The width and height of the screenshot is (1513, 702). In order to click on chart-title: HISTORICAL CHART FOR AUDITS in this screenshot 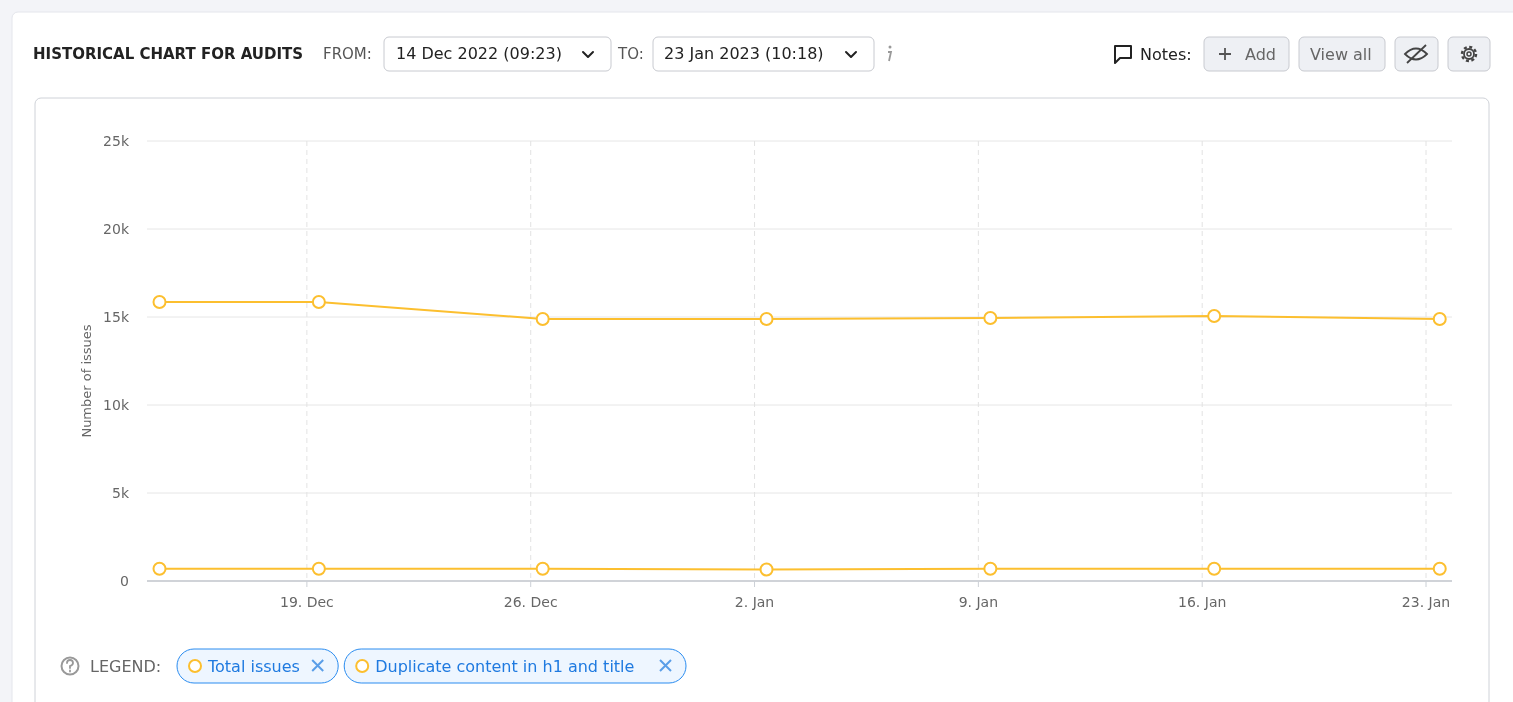, I will do `click(168, 54)`.